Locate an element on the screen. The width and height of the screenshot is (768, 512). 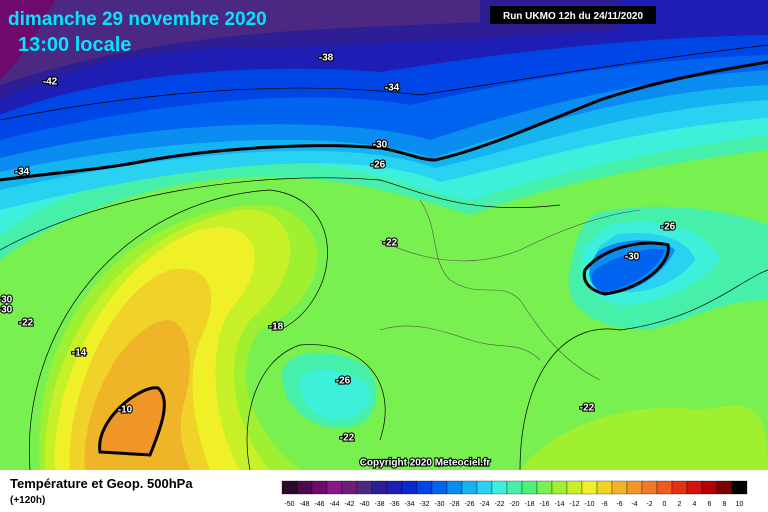
scale-label: -42 is located at coordinates (349, 504).